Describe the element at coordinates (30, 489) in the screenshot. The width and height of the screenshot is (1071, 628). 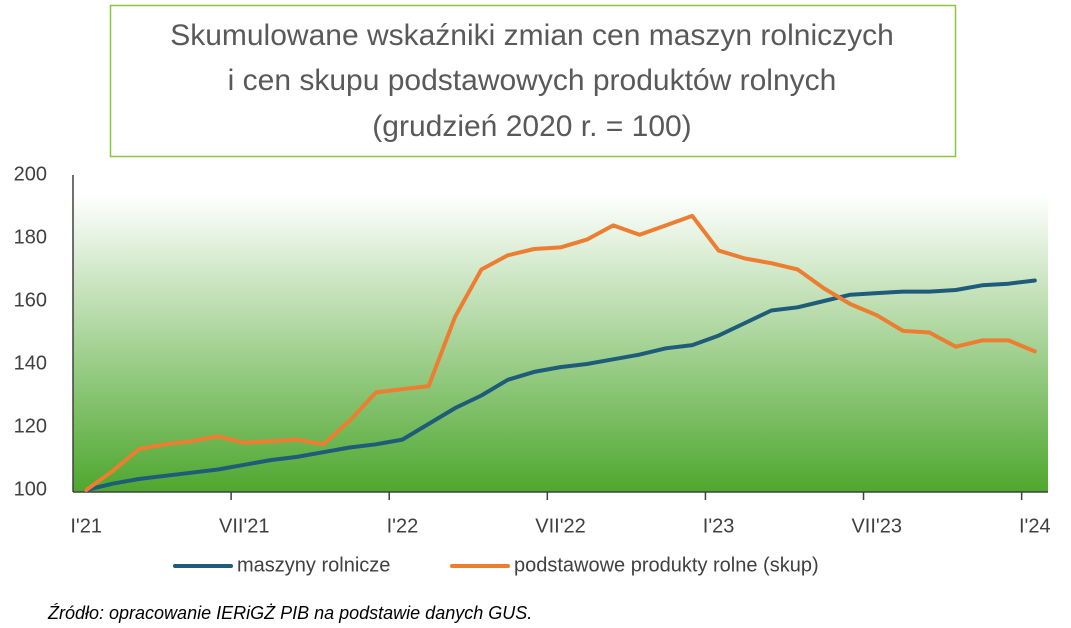
I see `y-tick-label: 100` at that location.